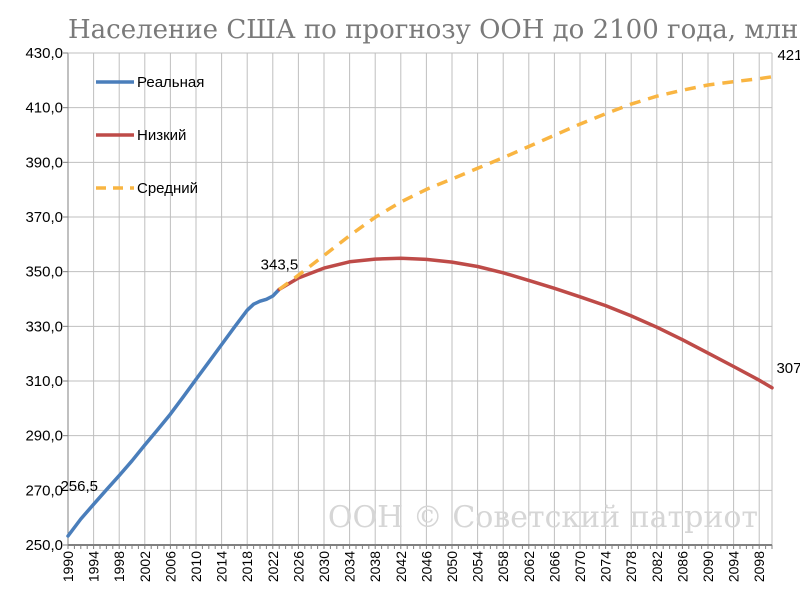 The width and height of the screenshot is (800, 605). What do you see at coordinates (145, 566) in the screenshot?
I see `x-tick-label: 2002` at bounding box center [145, 566].